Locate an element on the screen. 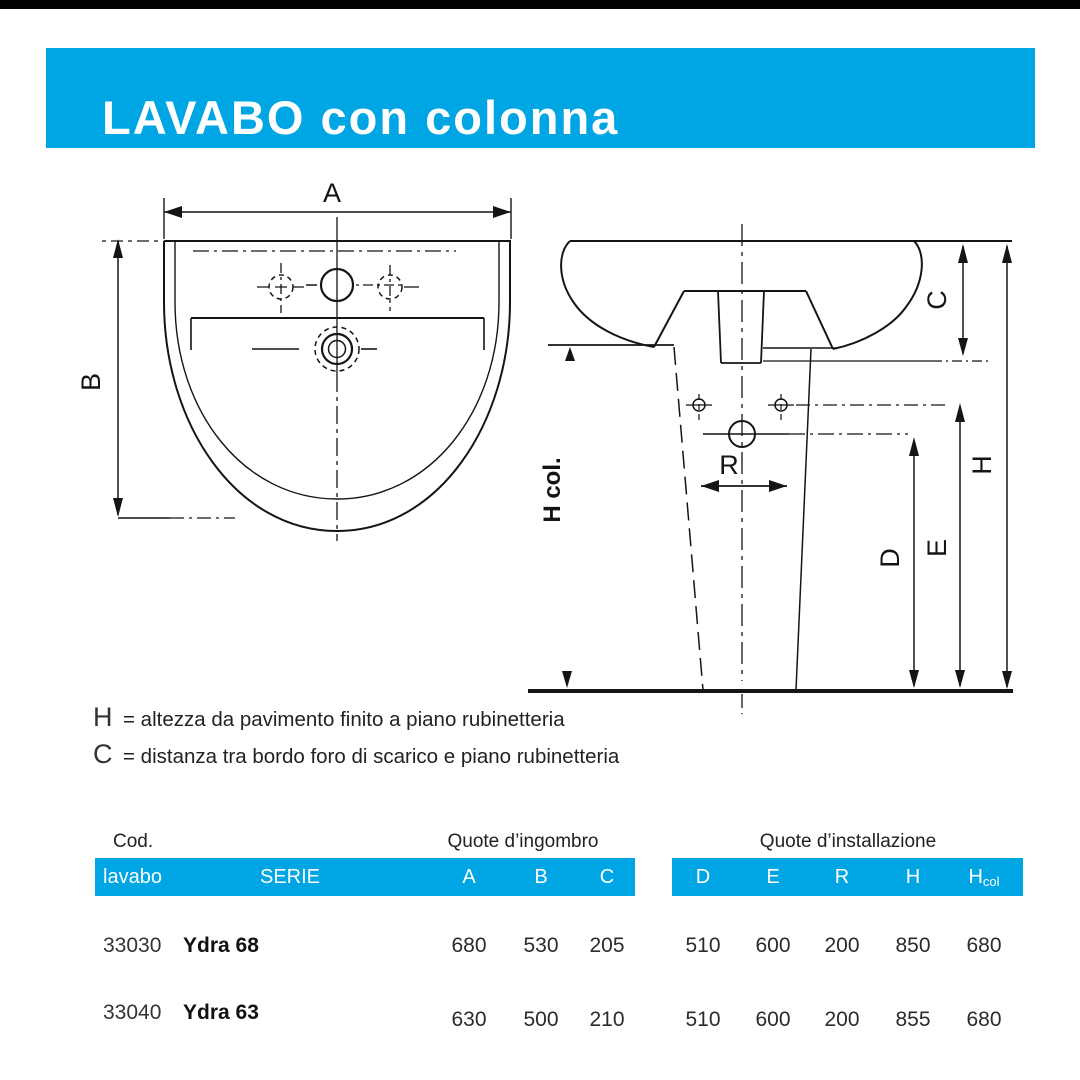 The width and height of the screenshot is (1080, 1080). dim-label-d: D is located at coordinates (890, 558).